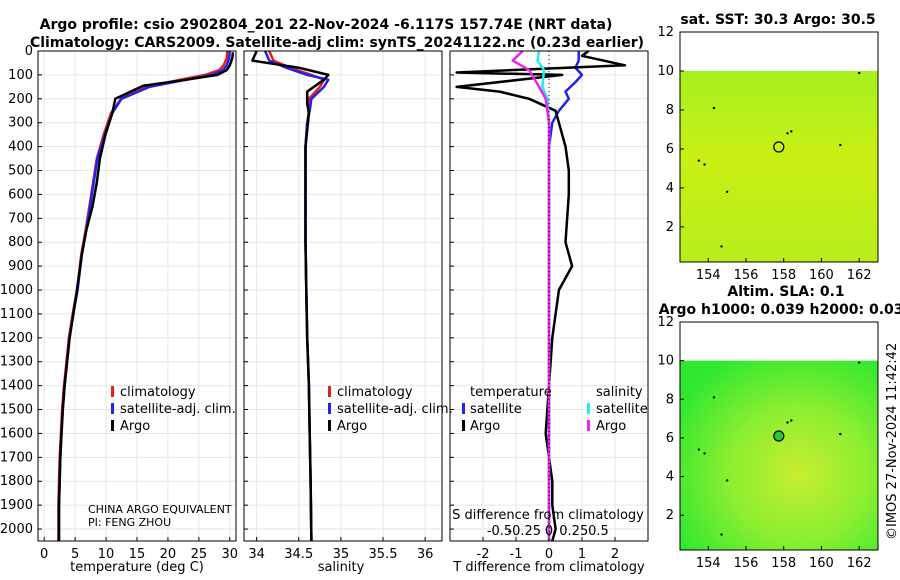 This screenshot has width=900, height=580. I want to click on legend-swatch-s-satellite, so click(588, 408).